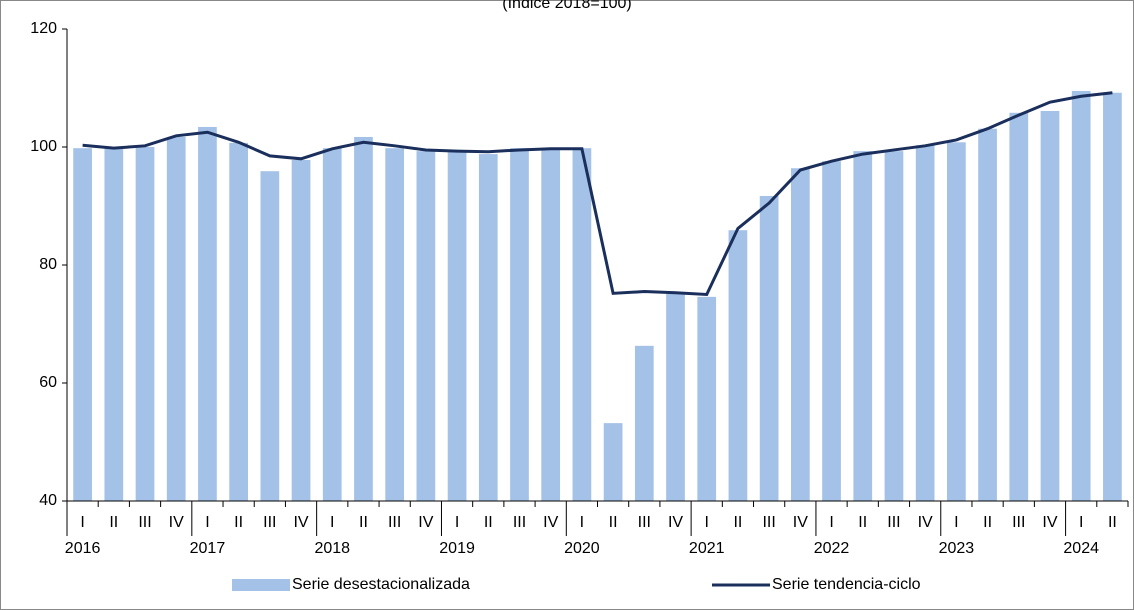  I want to click on year-label: 2019, so click(457, 548).